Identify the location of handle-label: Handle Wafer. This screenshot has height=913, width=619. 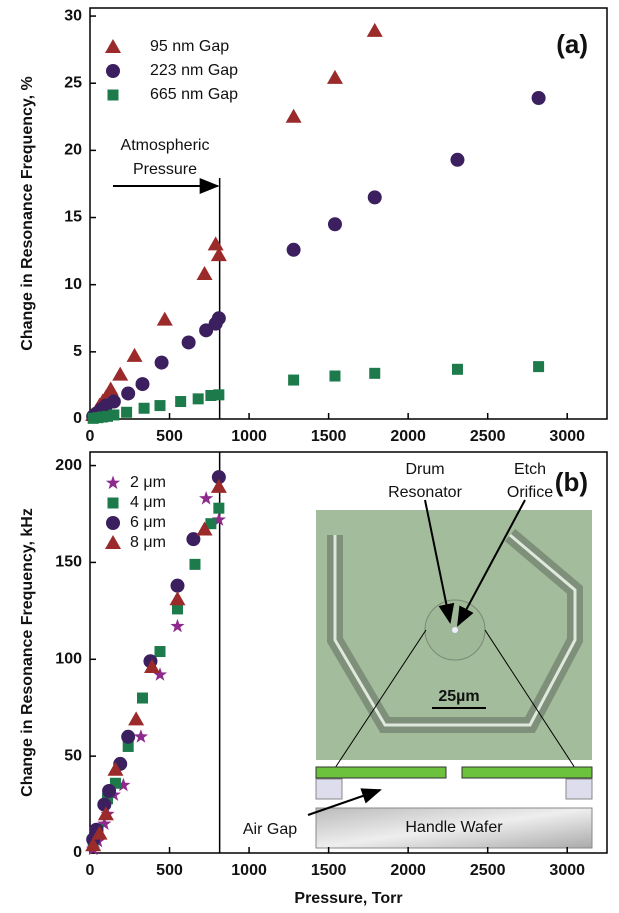
(454, 827).